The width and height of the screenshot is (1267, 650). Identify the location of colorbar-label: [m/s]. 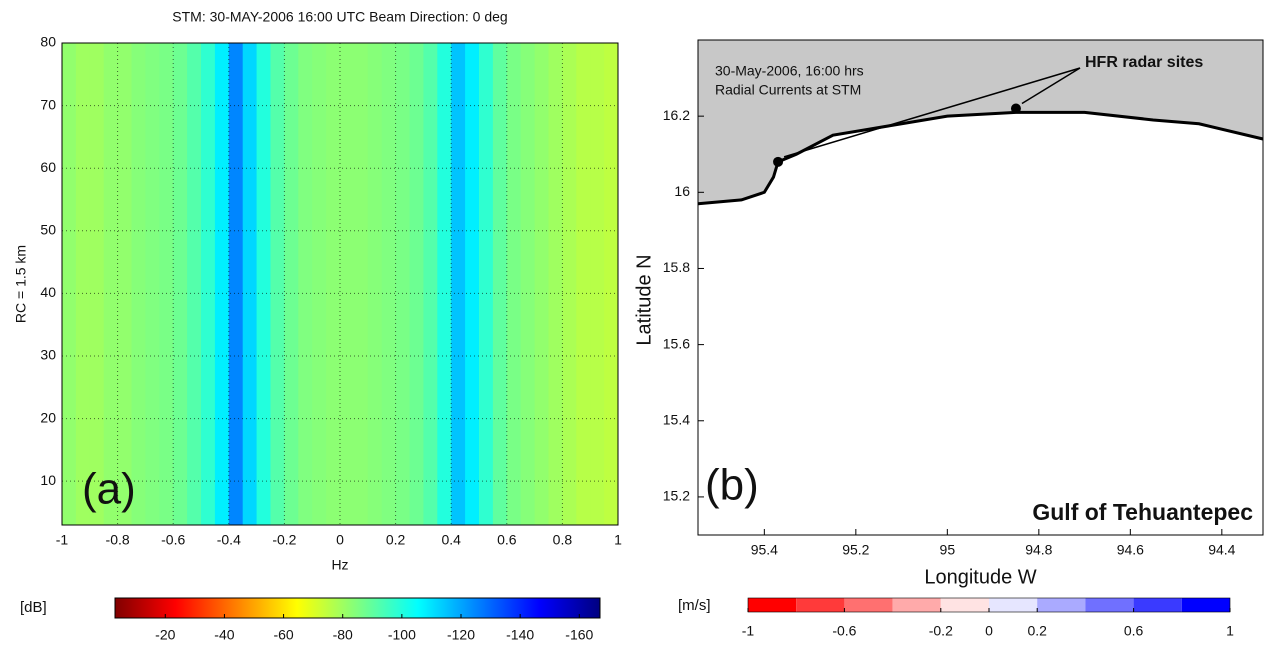
(694, 605).